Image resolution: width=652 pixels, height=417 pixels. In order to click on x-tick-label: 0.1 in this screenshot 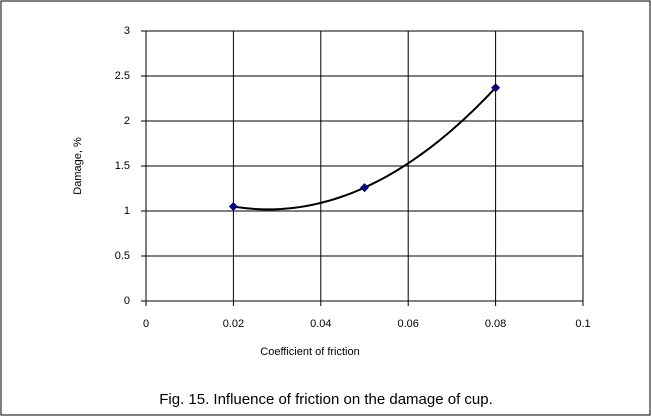, I will do `click(582, 324)`.